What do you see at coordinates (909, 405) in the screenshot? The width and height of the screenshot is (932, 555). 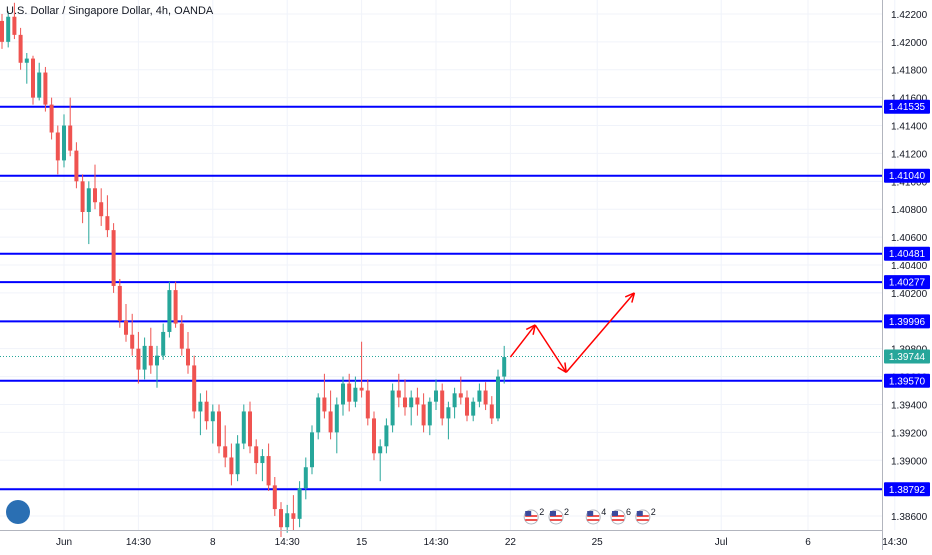 I see `y-tick-label: 1.39400` at bounding box center [909, 405].